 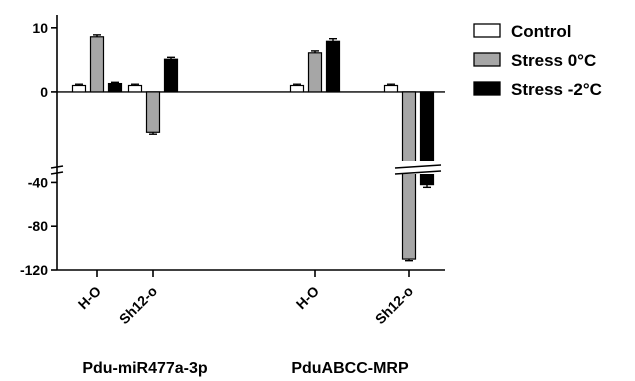 What do you see at coordinates (350, 368) in the screenshot?
I see `group-label: PduABCC-MRP` at bounding box center [350, 368].